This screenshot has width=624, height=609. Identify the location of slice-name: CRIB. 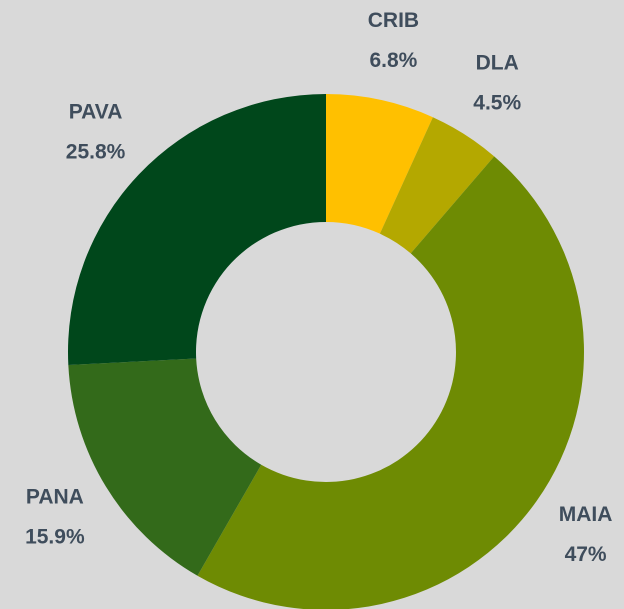
(393, 20).